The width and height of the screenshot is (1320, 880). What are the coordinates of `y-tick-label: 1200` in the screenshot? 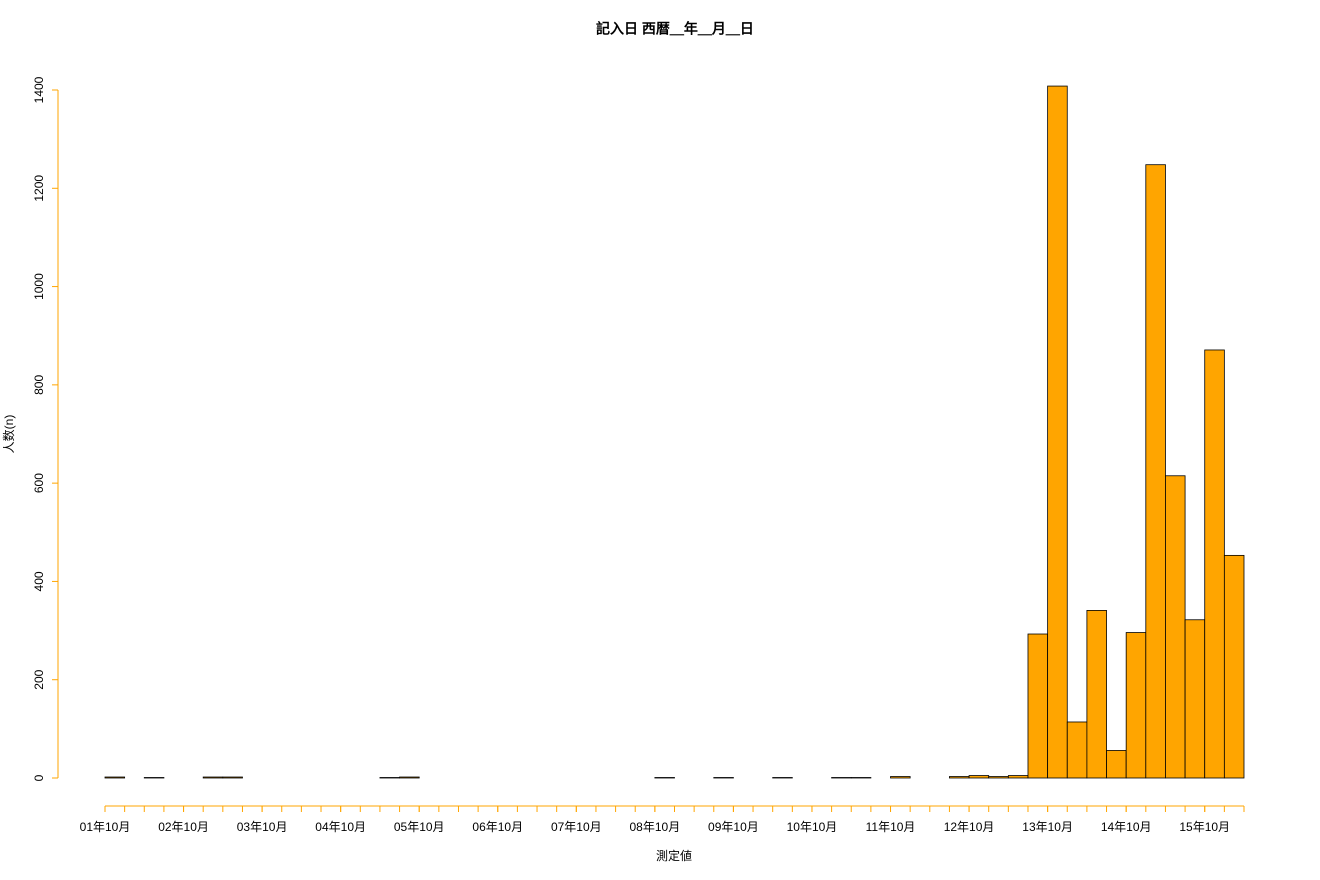 It's located at (39, 188).